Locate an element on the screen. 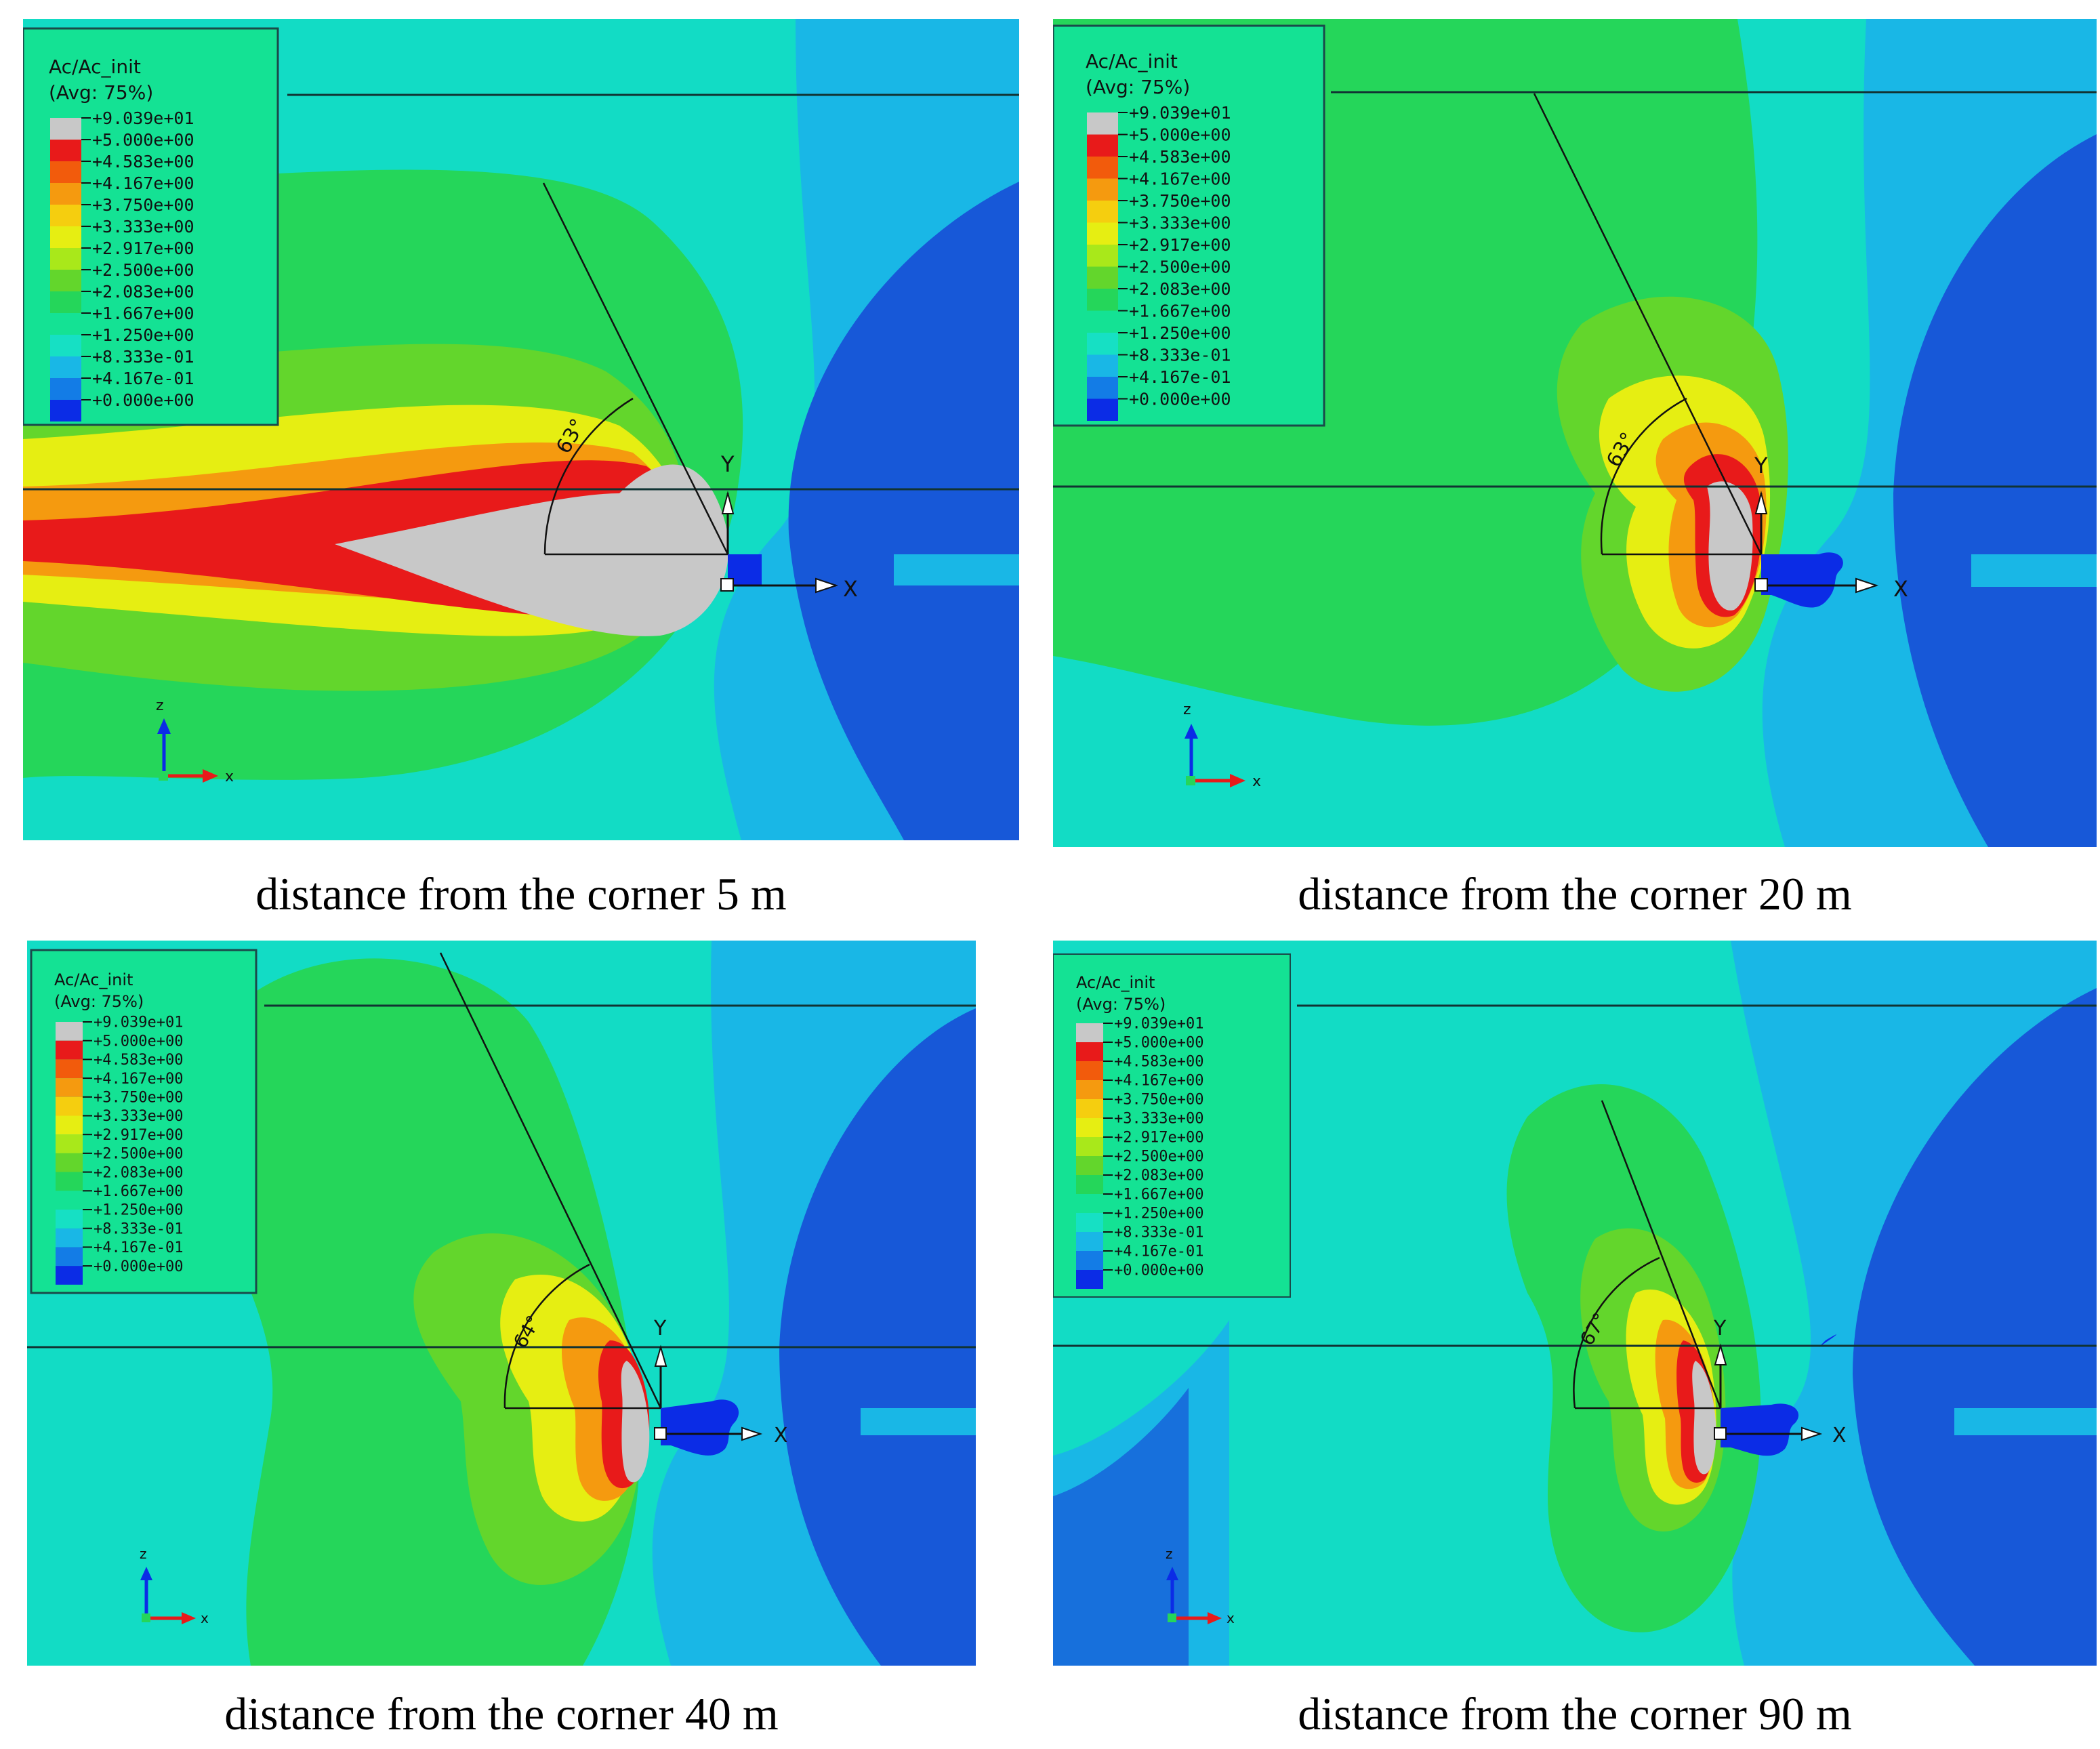  legend-value: +9.039e+01 is located at coordinates (1180, 113).